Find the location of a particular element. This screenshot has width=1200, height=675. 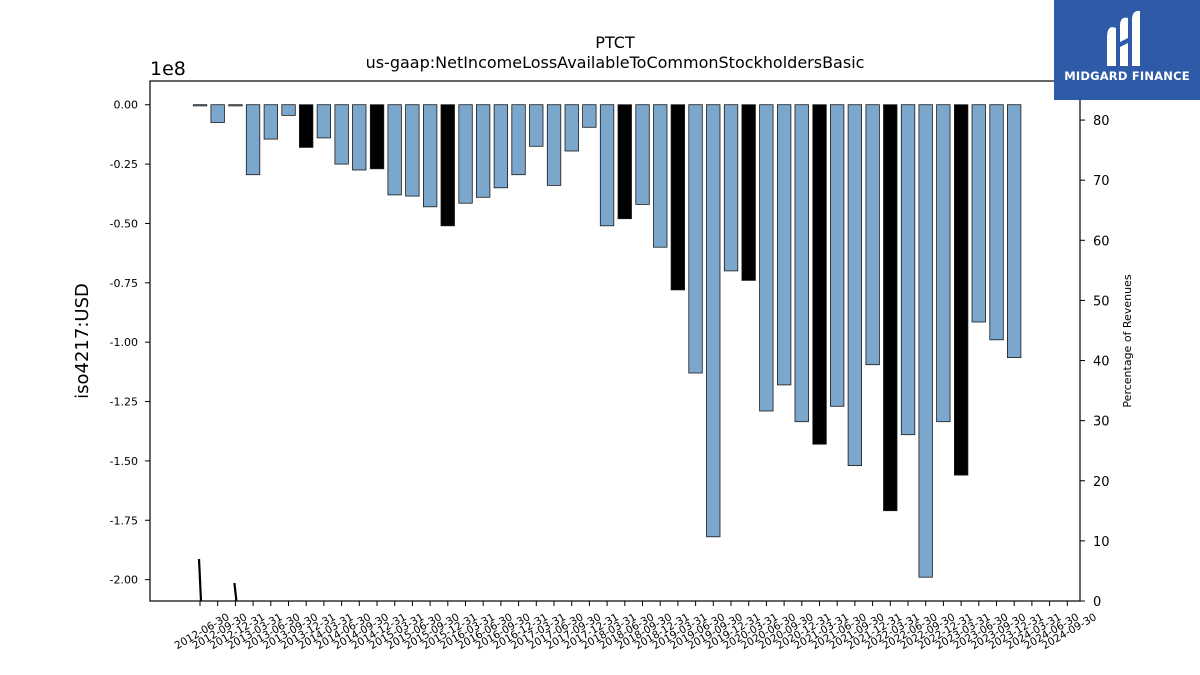

logo-text: MIDGARD FINANCE is located at coordinates (1127, 76).